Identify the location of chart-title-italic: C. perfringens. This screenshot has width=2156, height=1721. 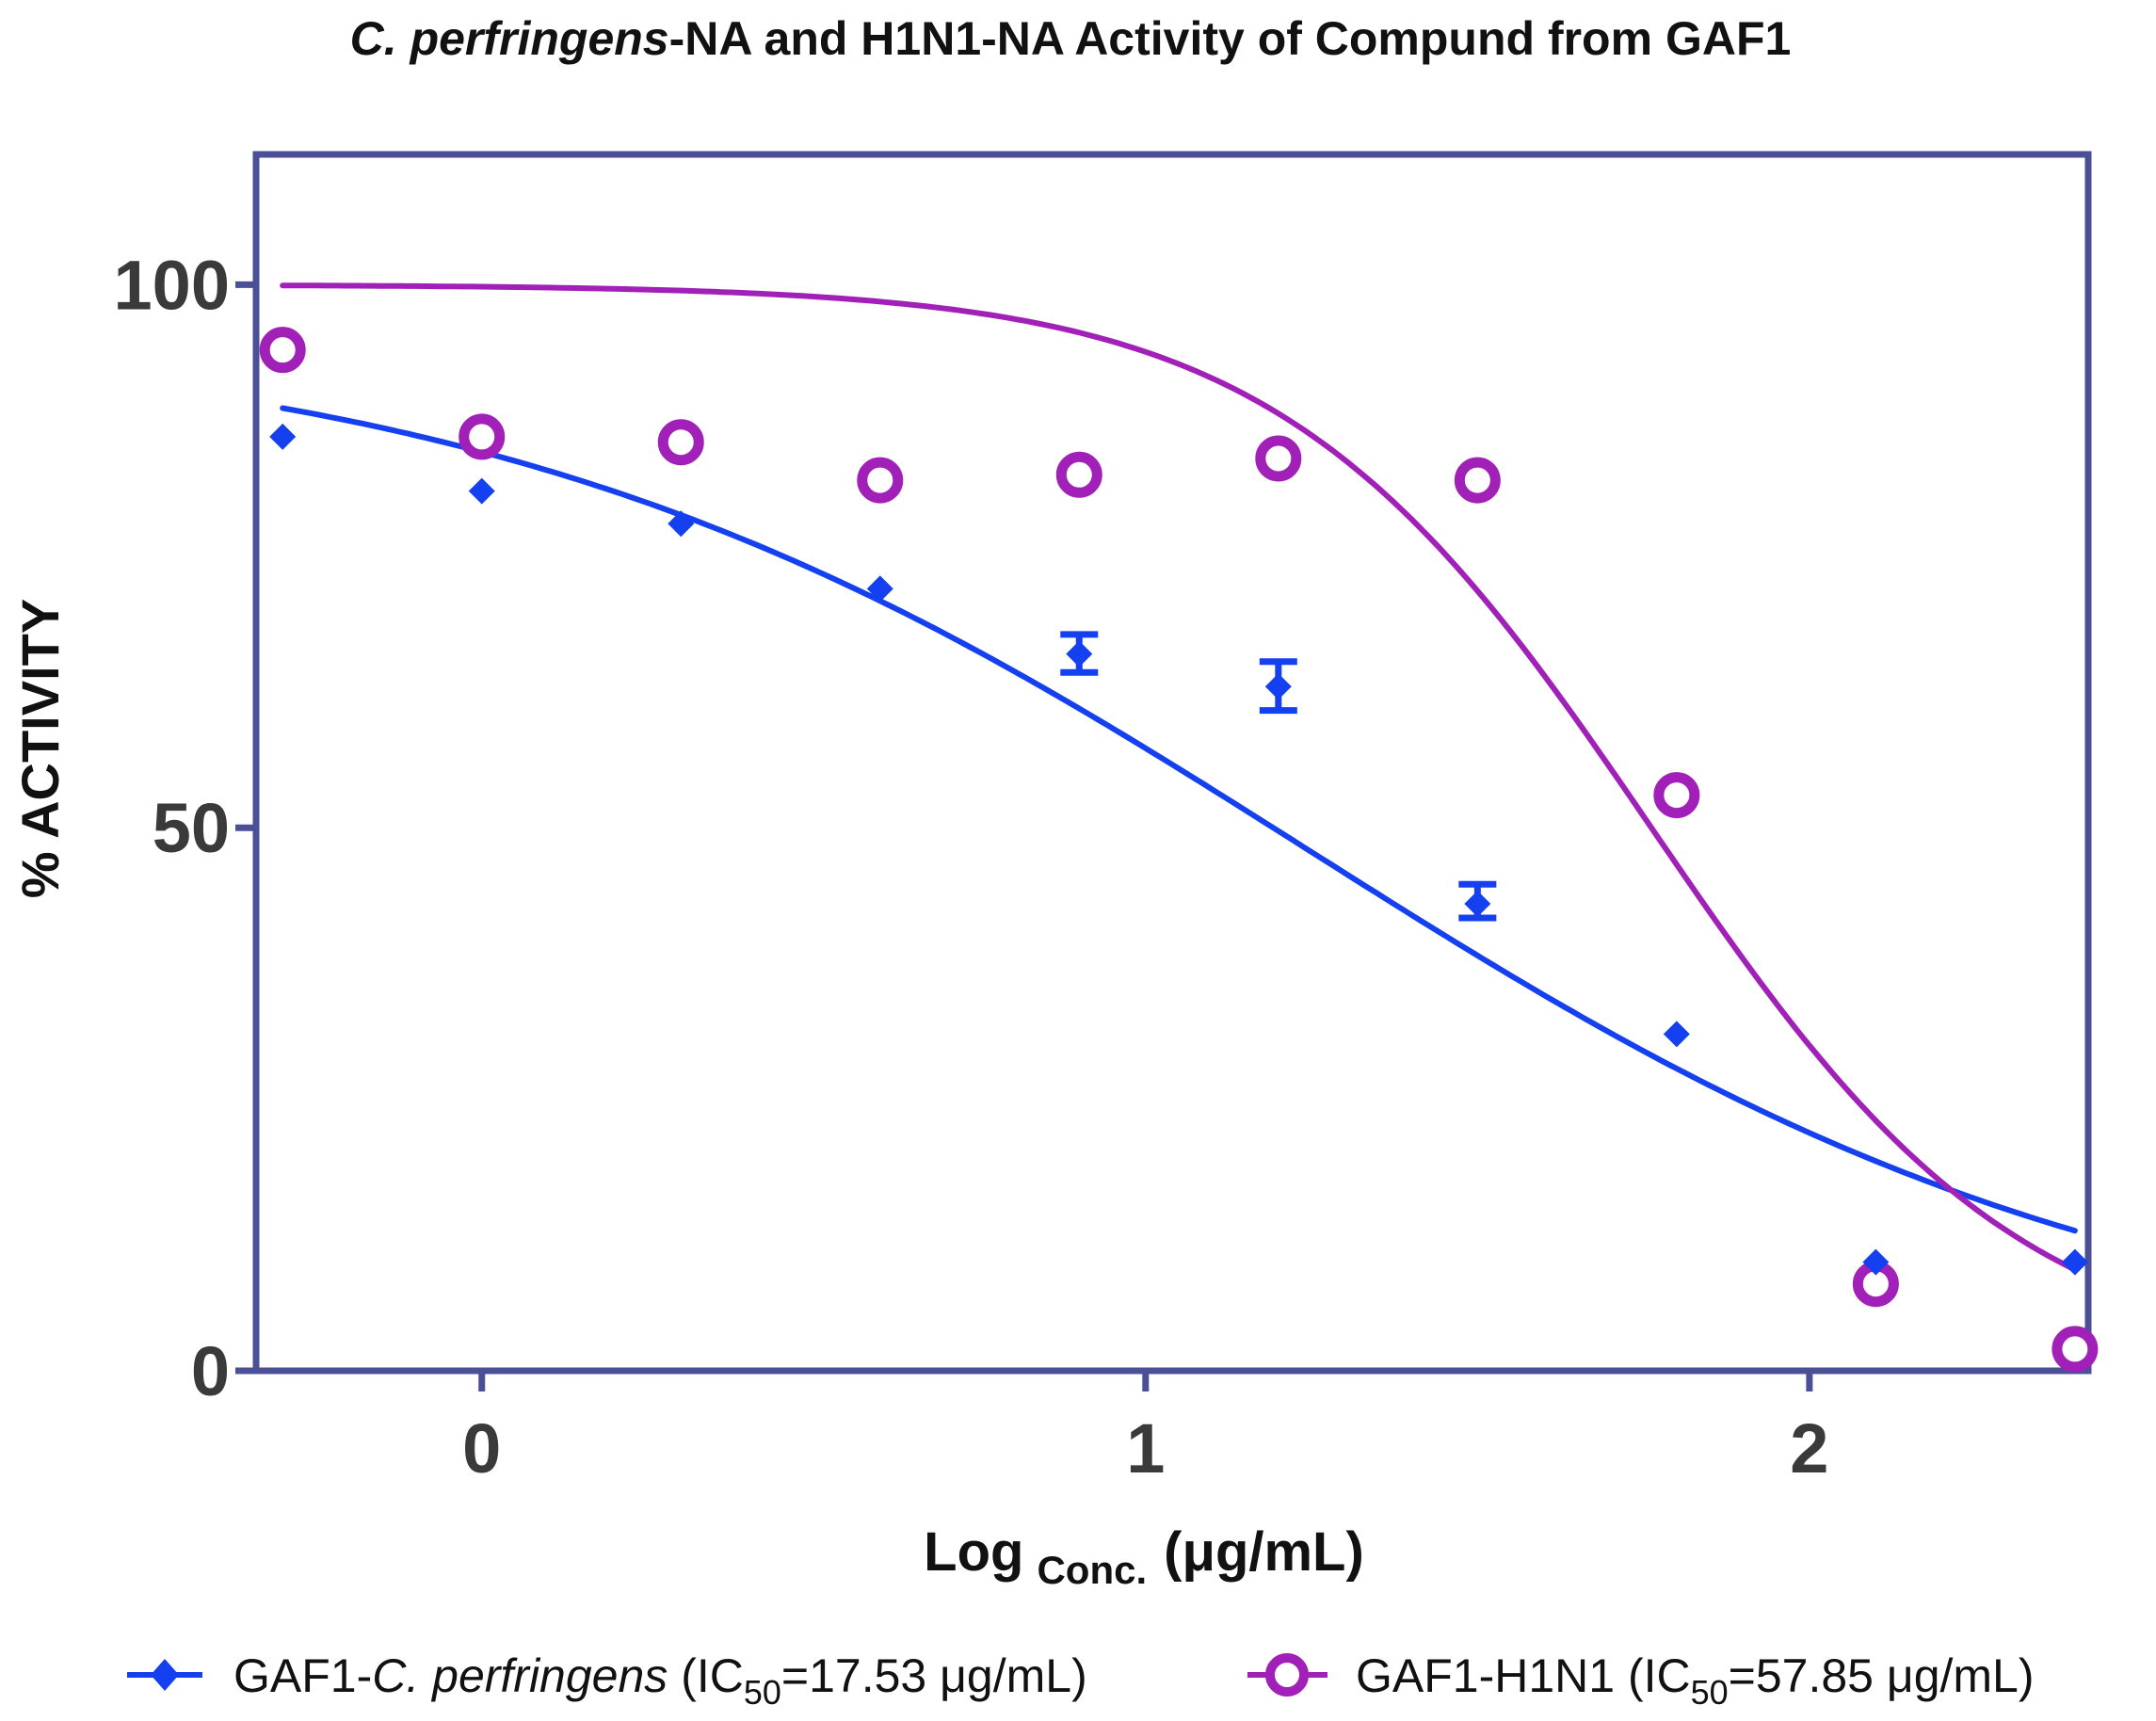
(509, 38).